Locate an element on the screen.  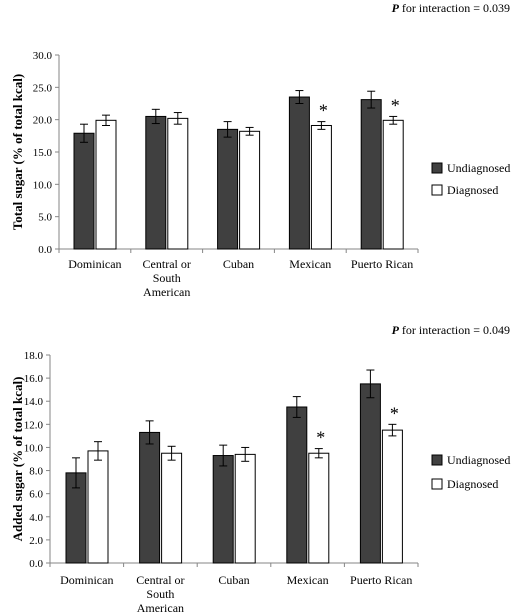
y-tick-label: 16.0 is located at coordinates (34, 379).